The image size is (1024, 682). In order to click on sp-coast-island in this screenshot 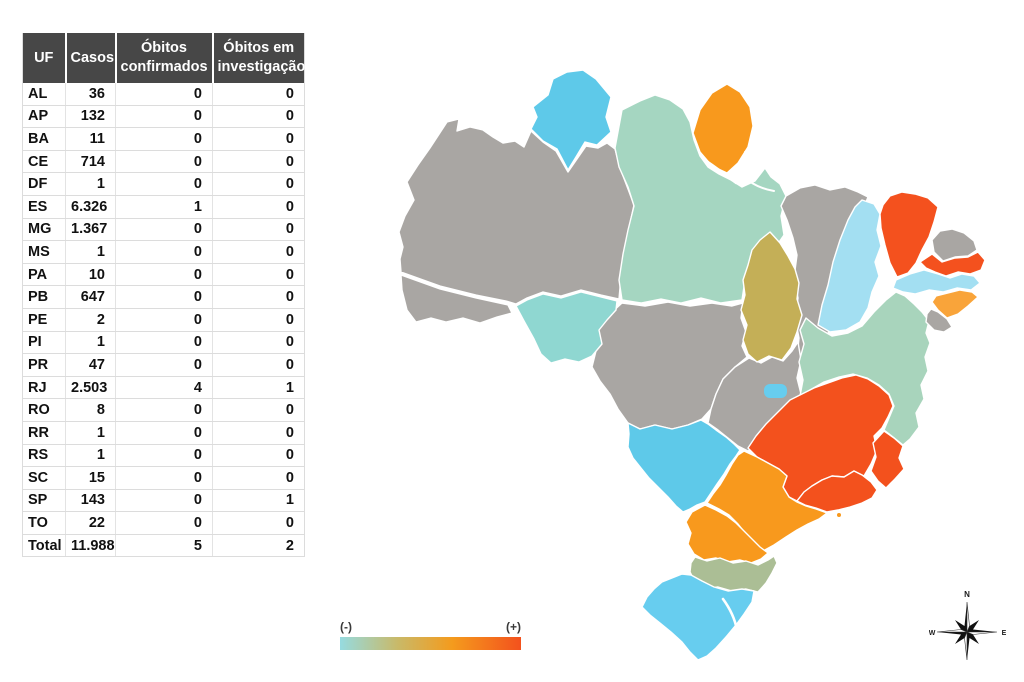, I will do `click(839, 515)`.